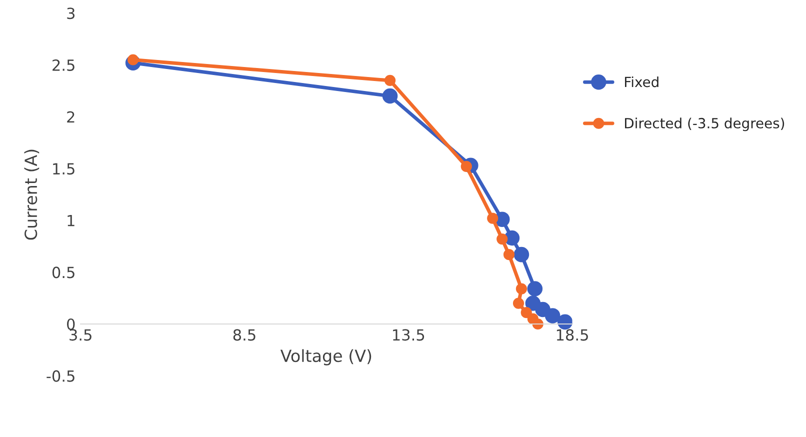 The image size is (806, 437). Describe the element at coordinates (704, 125) in the screenshot. I see `legend-label: Directed (-3.5 degrees)` at that location.